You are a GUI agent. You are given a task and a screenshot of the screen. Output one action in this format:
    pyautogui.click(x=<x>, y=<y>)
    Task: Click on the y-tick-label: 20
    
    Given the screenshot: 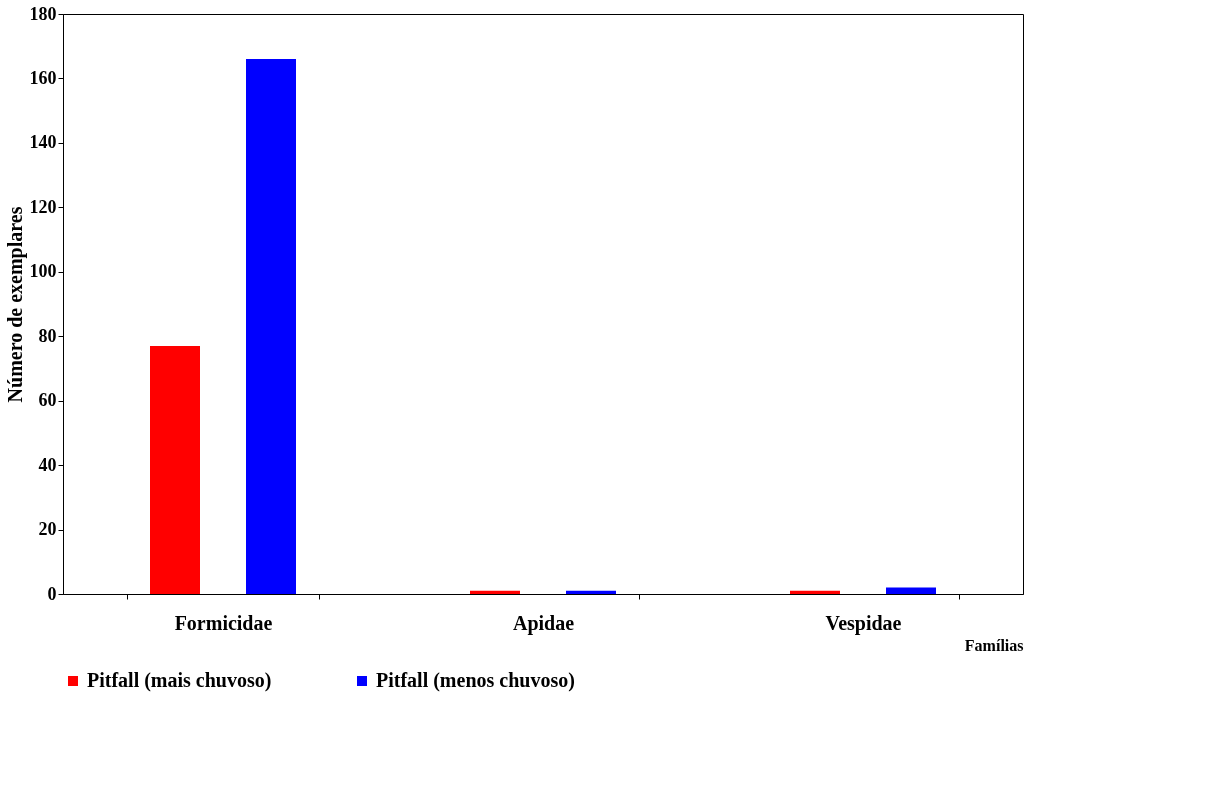 What is the action you would take?
    pyautogui.click(x=47, y=529)
    